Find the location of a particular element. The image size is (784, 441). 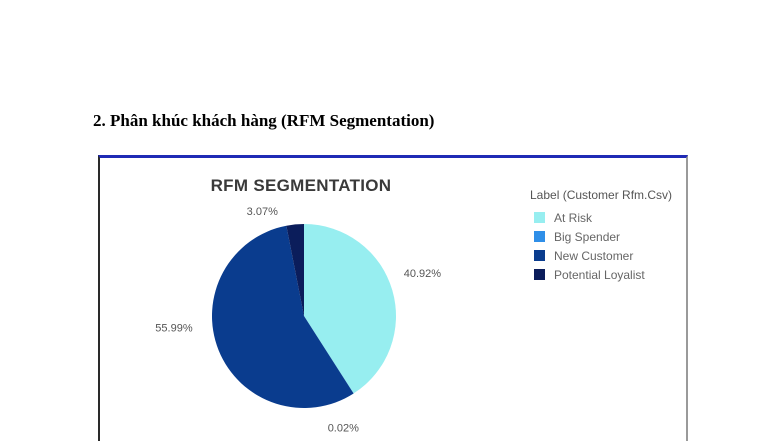

data-label-new-customer: 55.99% is located at coordinates (174, 329).